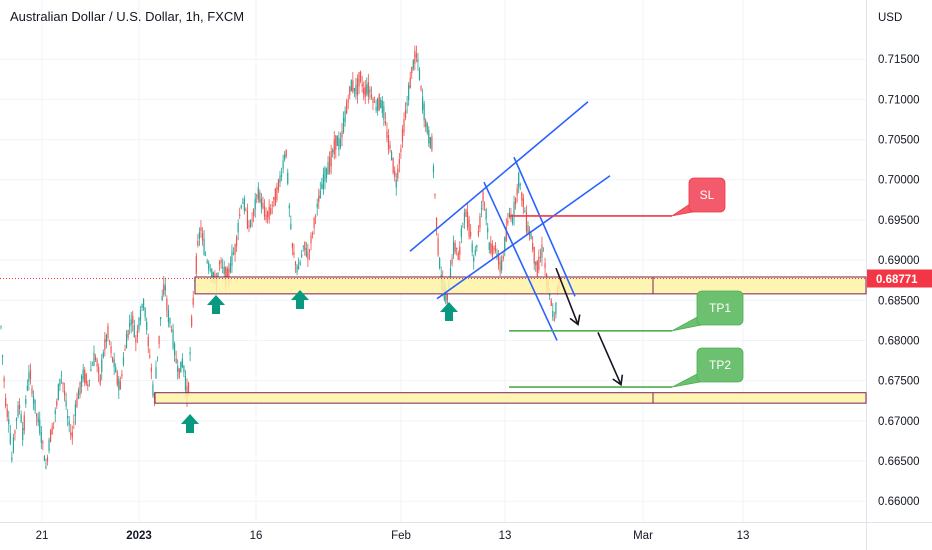 The image size is (932, 550). What do you see at coordinates (393, 536) in the screenshot?
I see `time-axis: 21 2023 16 Feb 13 Mar 13` at bounding box center [393, 536].